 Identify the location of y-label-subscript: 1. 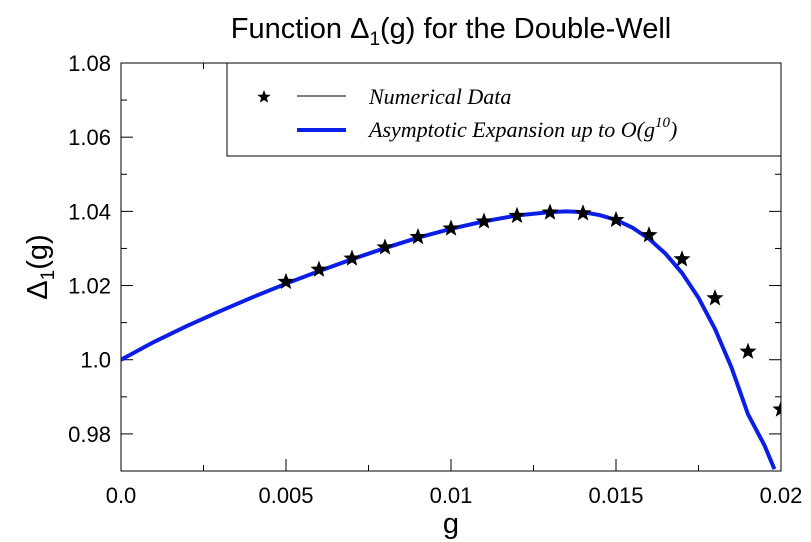
(48, 275).